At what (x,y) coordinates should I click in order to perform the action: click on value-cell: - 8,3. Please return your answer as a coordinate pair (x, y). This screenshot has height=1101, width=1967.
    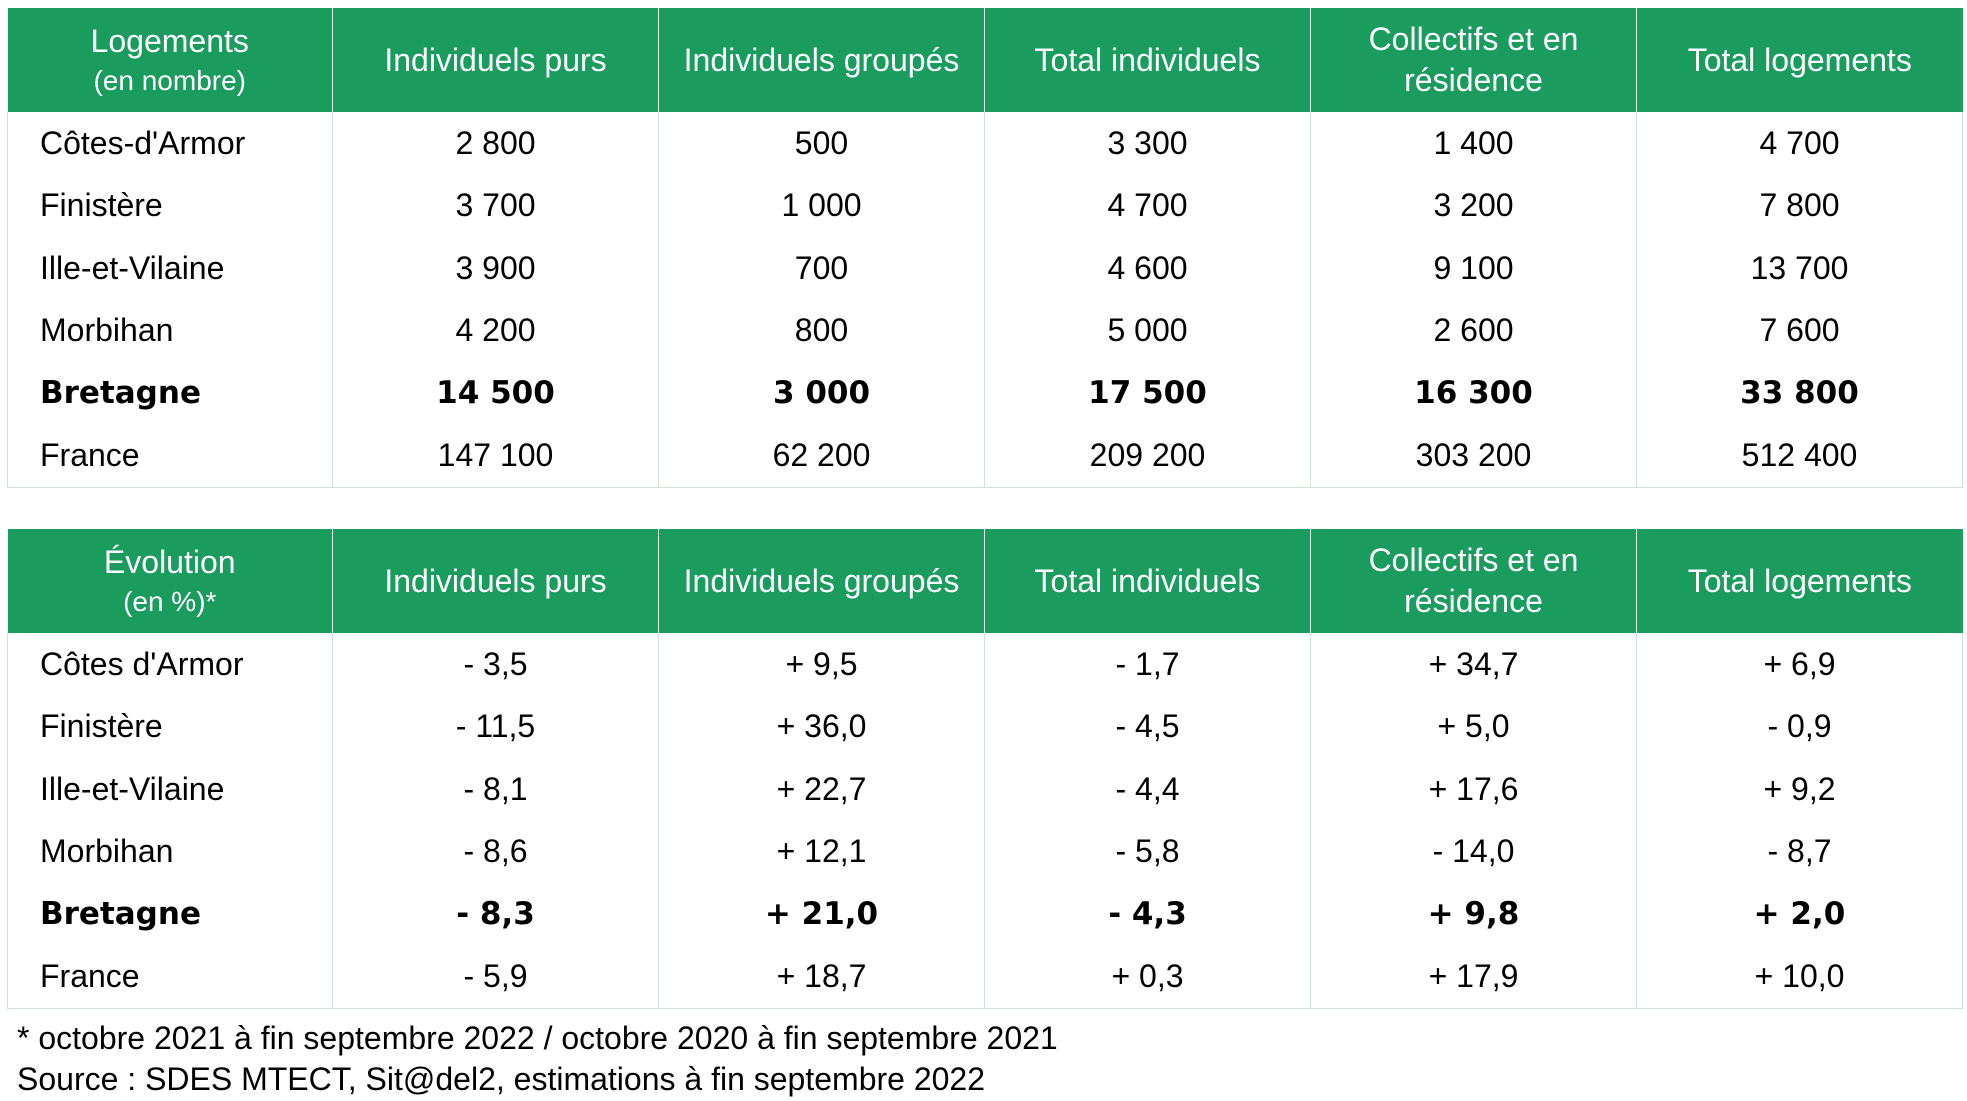
    Looking at the image, I should click on (495, 914).